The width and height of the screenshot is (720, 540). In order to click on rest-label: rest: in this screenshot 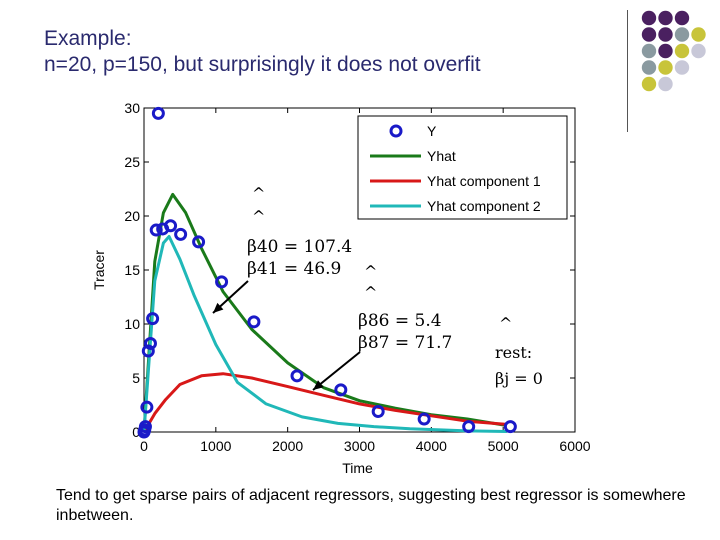, I will do `click(514, 352)`.